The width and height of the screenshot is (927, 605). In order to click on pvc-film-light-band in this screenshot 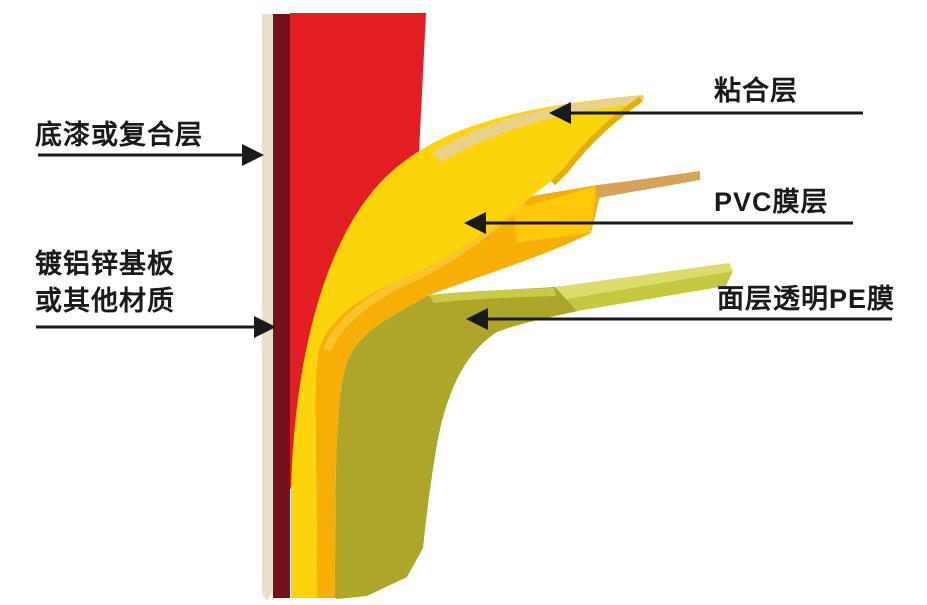, I will do `click(425, 275)`.